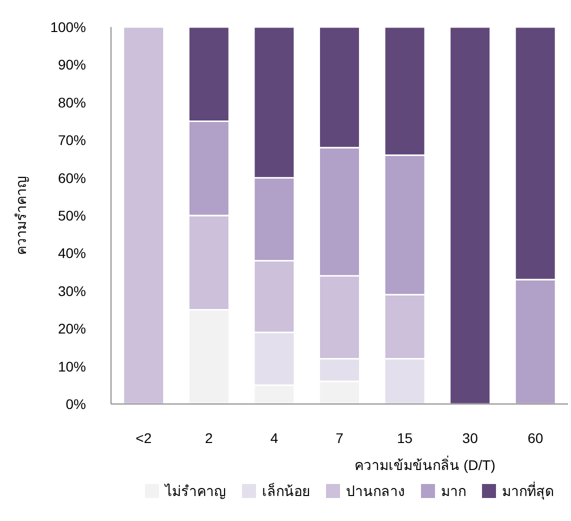 The width and height of the screenshot is (571, 521). Describe the element at coordinates (144, 438) in the screenshot. I see `x-tick-label: <2` at that location.